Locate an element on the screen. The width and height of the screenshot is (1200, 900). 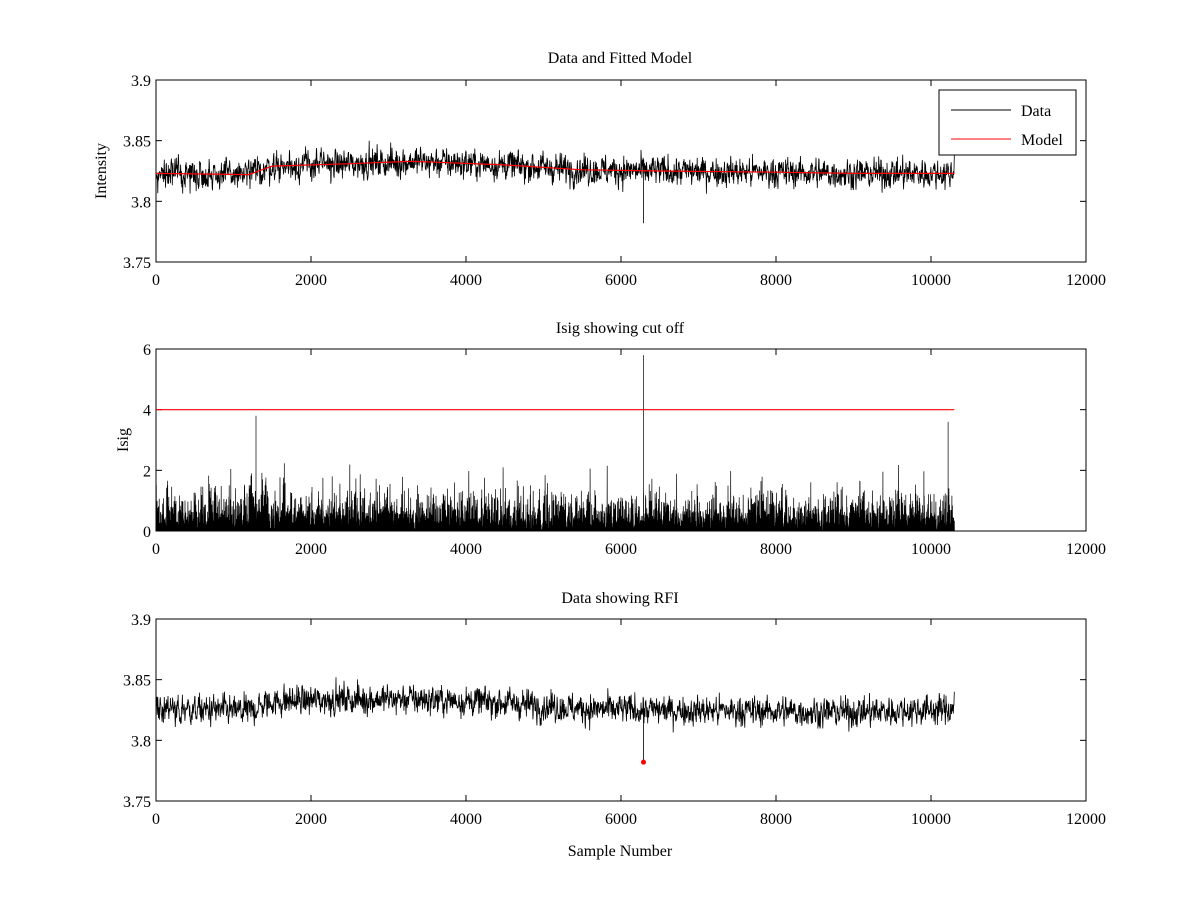
panel-1-title: Data and Fitted Model is located at coordinates (620, 58).